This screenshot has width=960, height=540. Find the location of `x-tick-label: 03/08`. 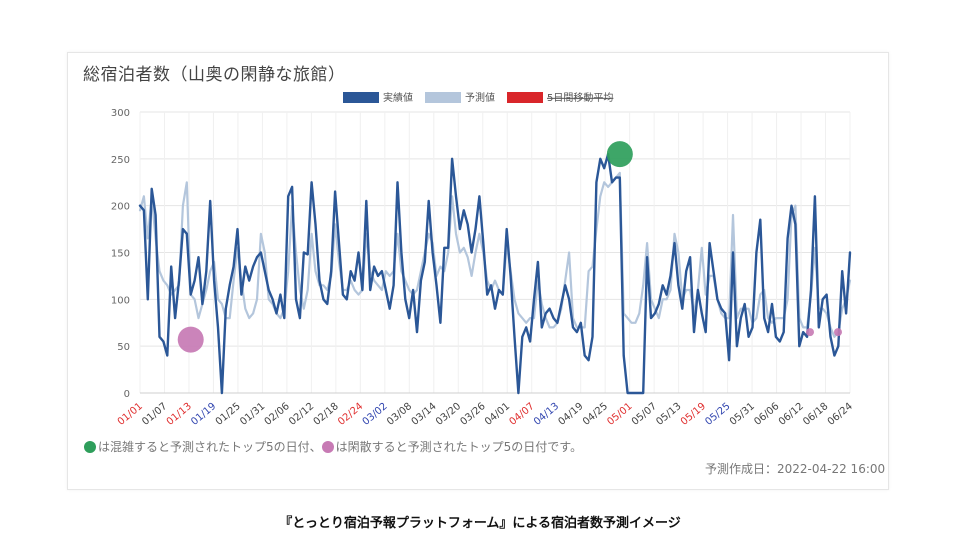

x-tick-label: 03/08 is located at coordinates (399, 414).